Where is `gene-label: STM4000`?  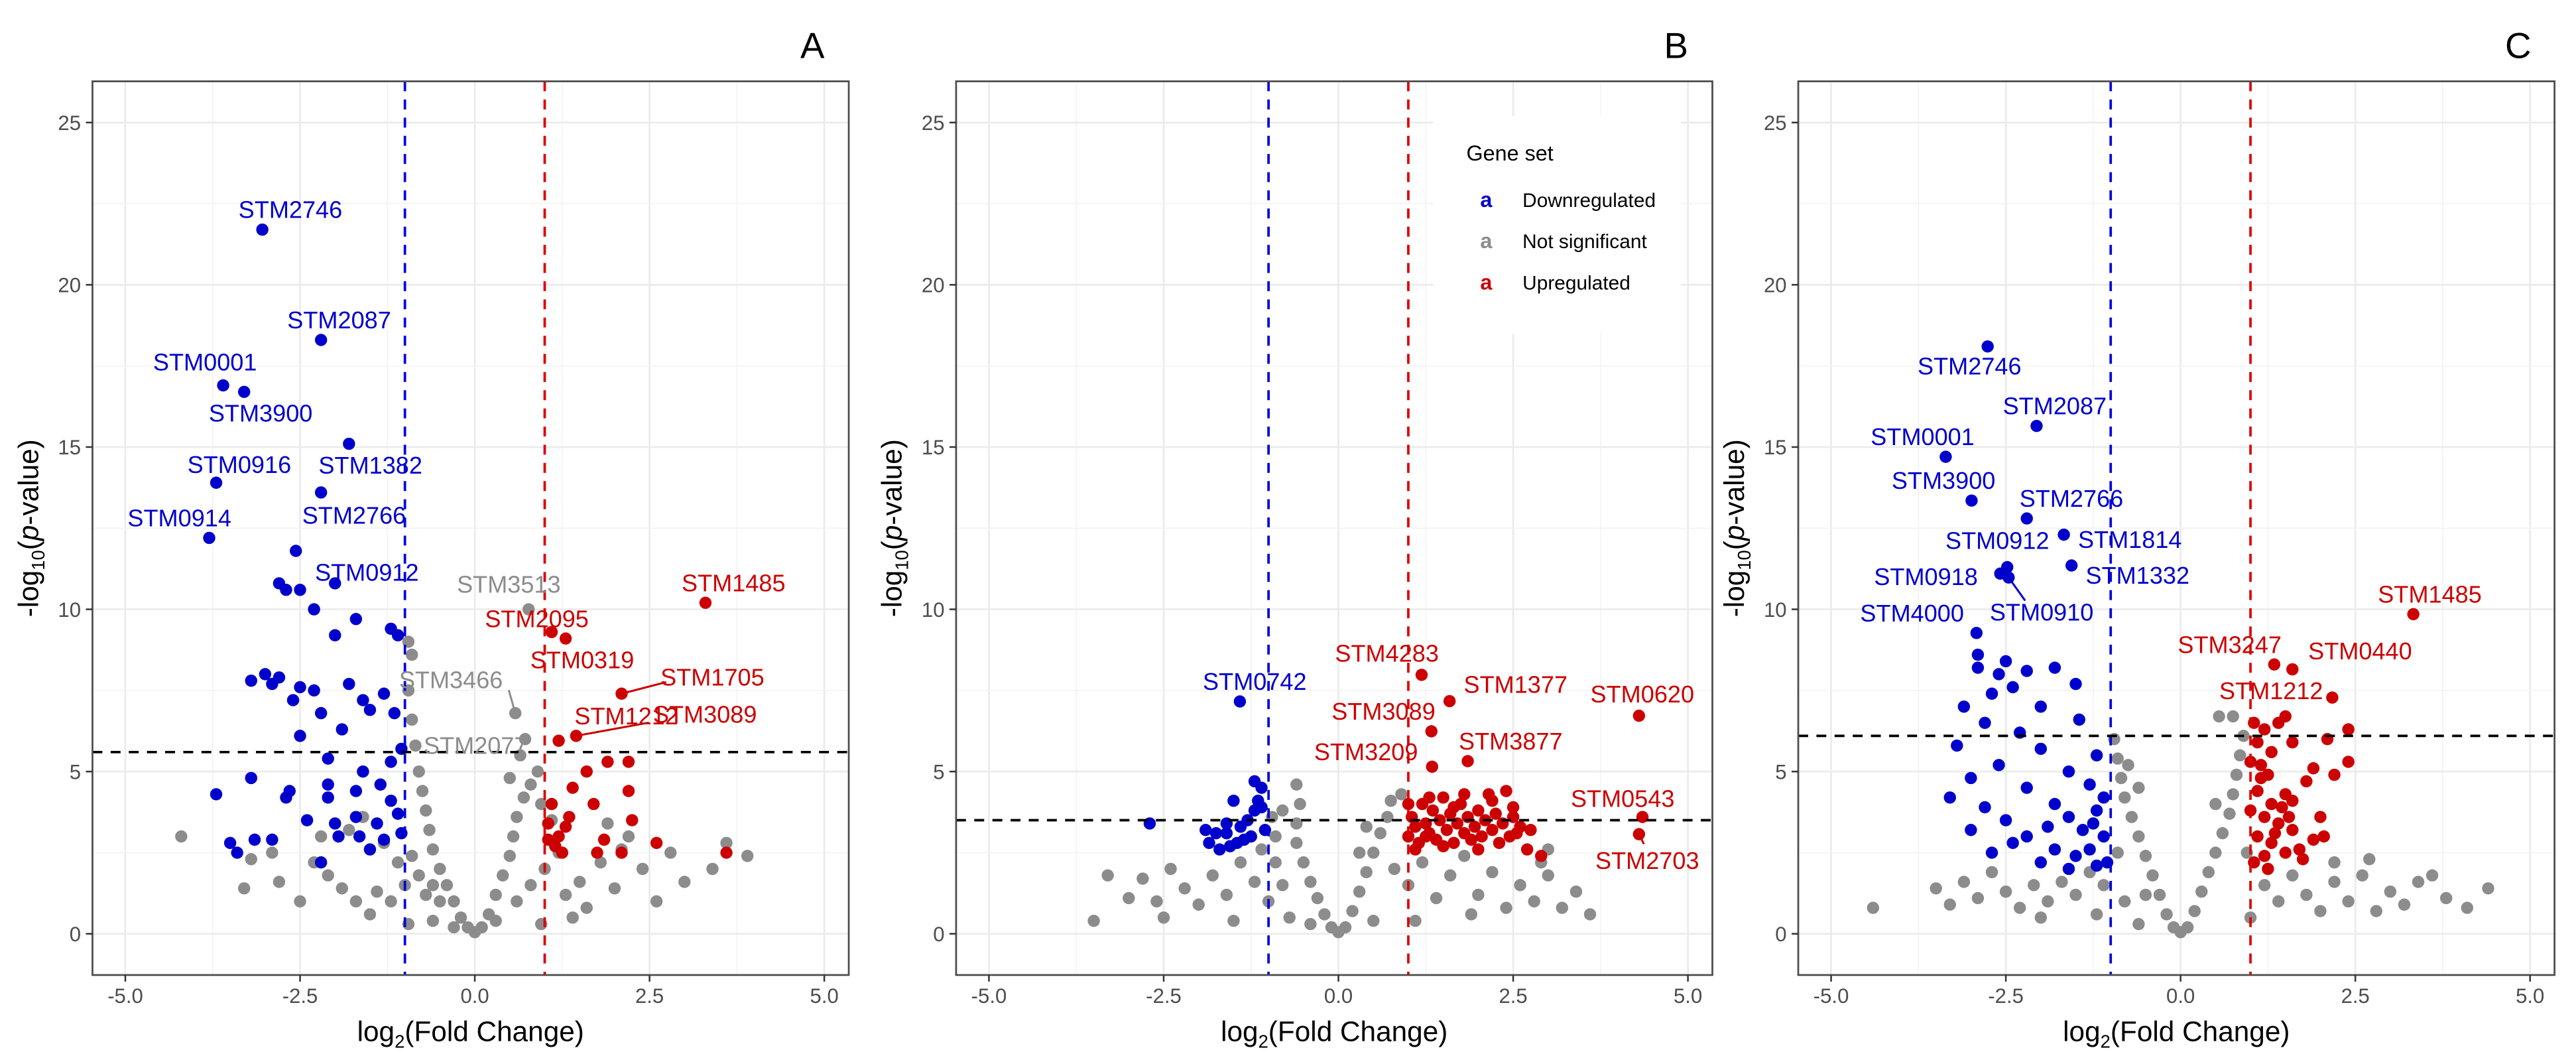 gene-label: STM4000 is located at coordinates (1912, 613).